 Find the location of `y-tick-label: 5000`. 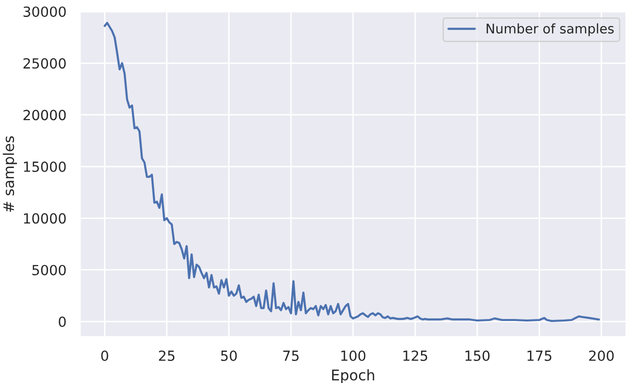

y-tick-label: 5000 is located at coordinates (49, 270).